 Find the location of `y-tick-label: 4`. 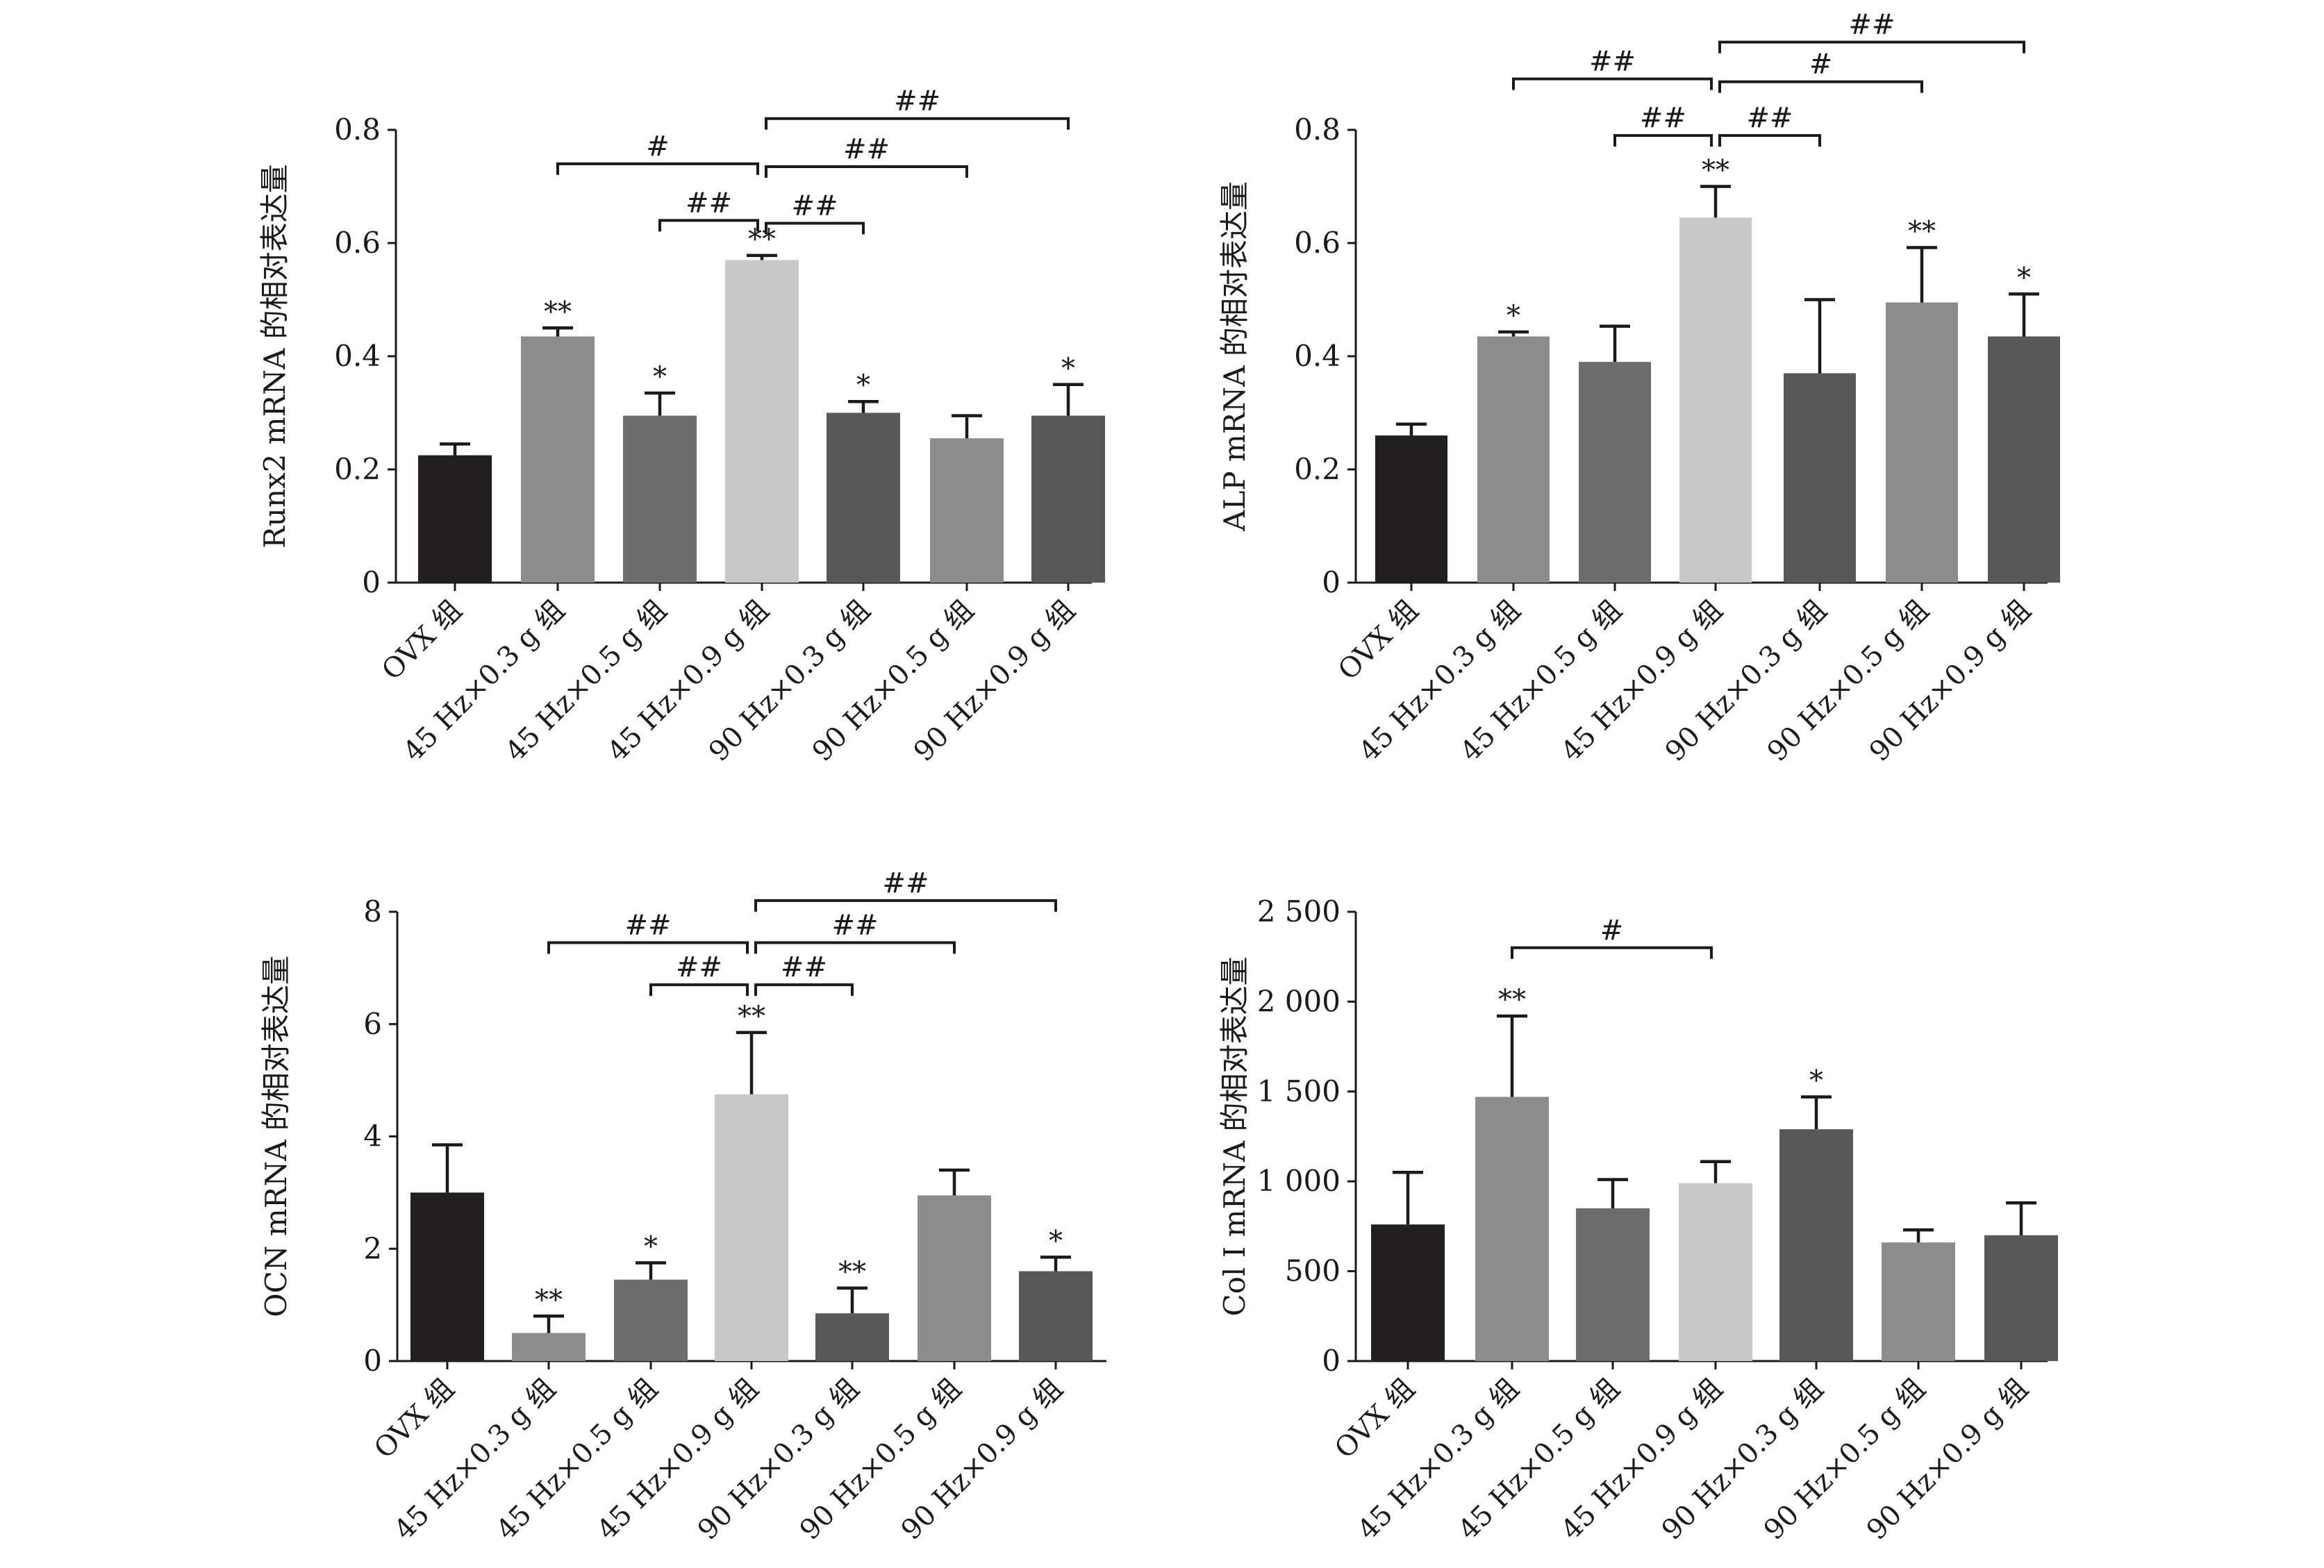

y-tick-label: 4 is located at coordinates (372, 1136).